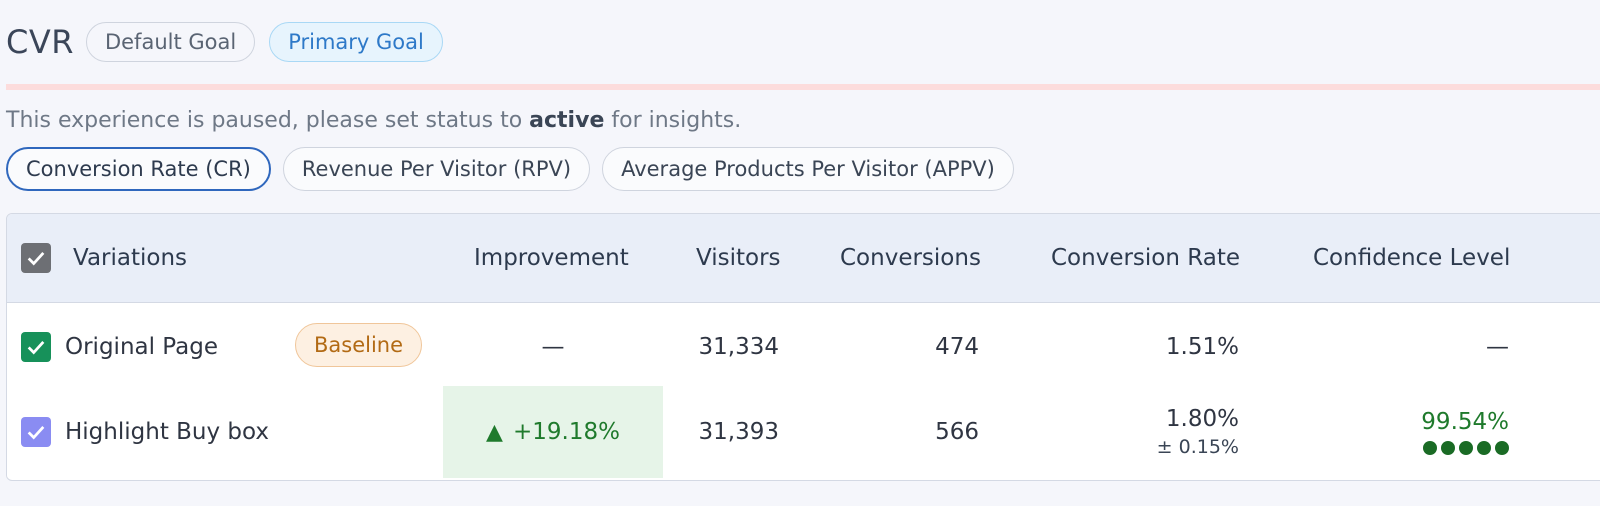 The height and width of the screenshot is (506, 1600). What do you see at coordinates (356, 42) in the screenshot?
I see `primary-goal-badge: Primary Goal` at bounding box center [356, 42].